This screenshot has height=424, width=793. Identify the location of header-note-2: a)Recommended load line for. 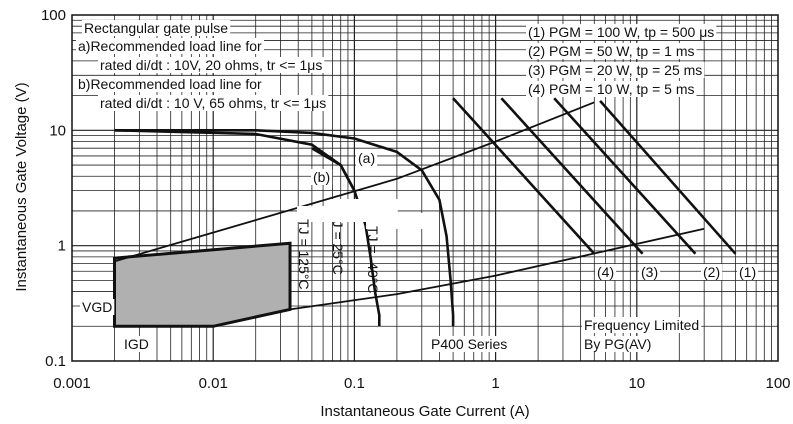
(170, 46).